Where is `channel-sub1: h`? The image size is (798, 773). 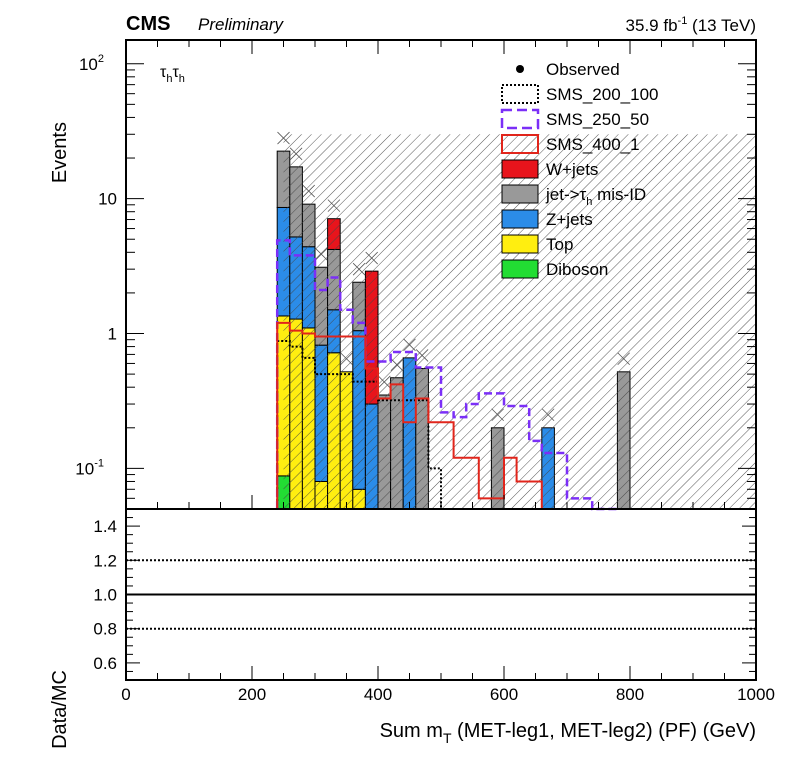 channel-sub1: h is located at coordinates (169, 79).